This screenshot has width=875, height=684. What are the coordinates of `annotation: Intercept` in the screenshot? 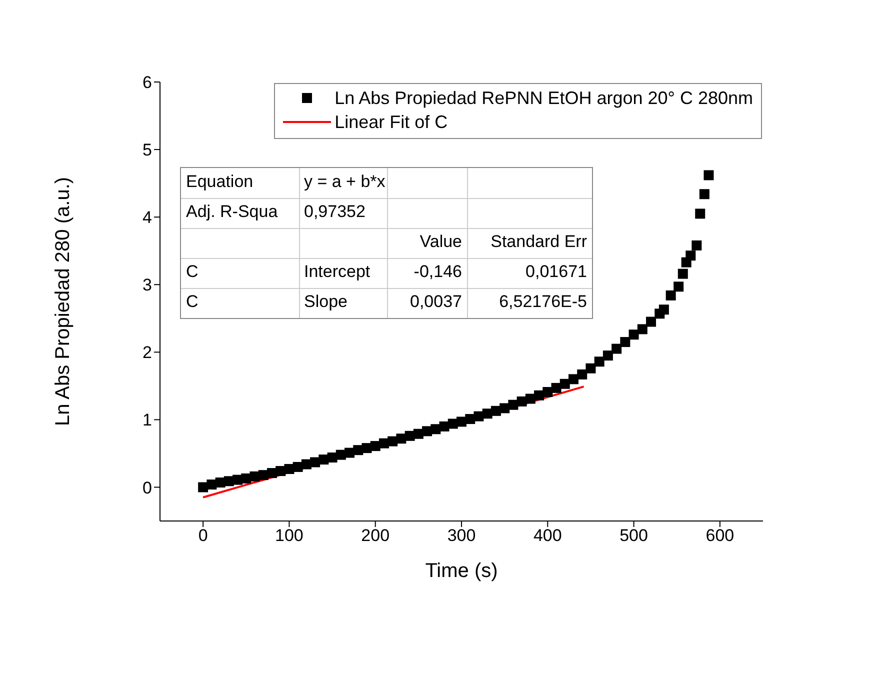 It's located at (338, 272).